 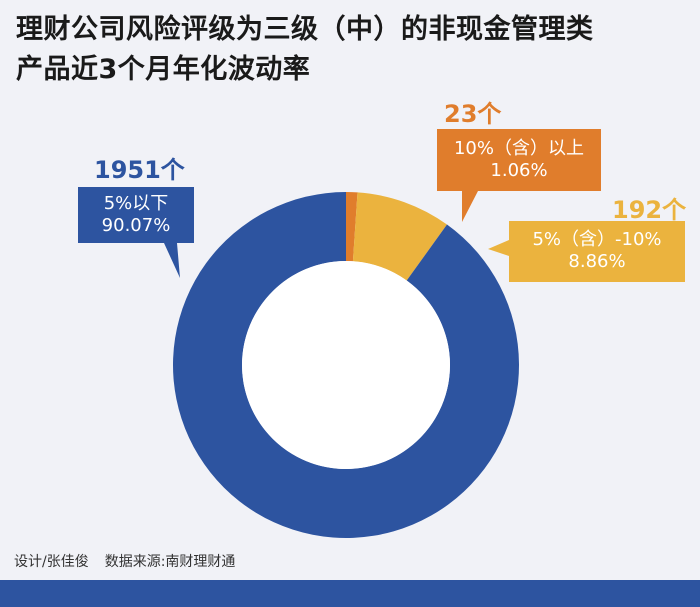 I want to click on count-label-below-5: 1951个, so click(x=139, y=170).